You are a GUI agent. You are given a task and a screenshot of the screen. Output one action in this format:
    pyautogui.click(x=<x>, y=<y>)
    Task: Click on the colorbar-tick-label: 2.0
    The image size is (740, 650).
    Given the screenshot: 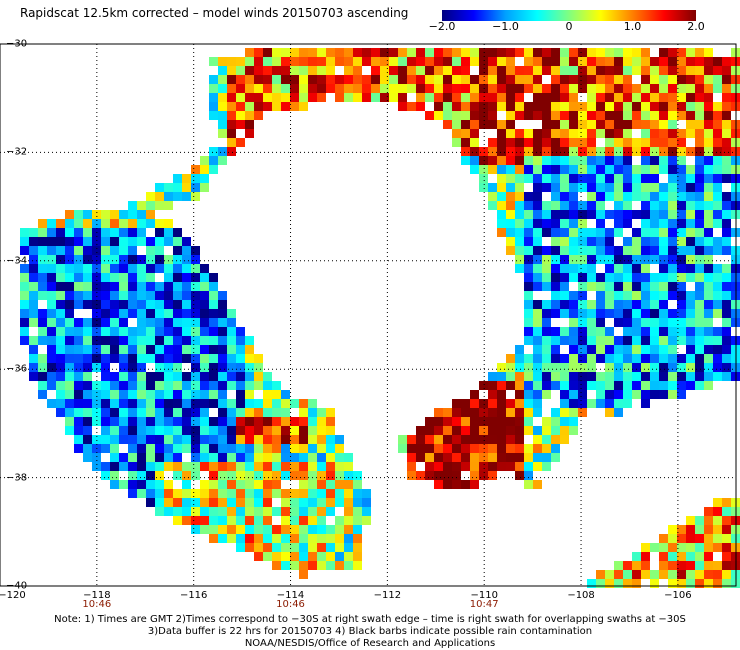 What is the action you would take?
    pyautogui.click(x=696, y=26)
    